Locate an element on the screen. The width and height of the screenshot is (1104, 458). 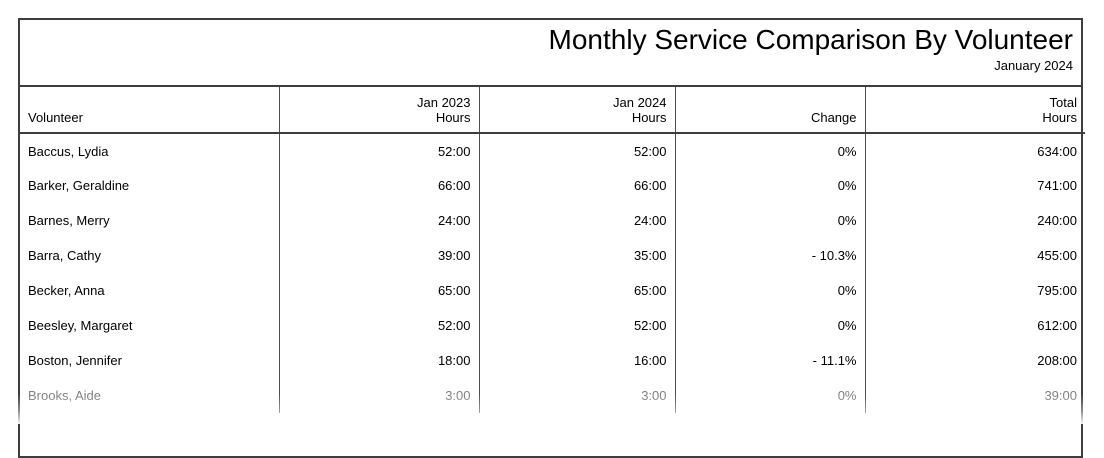
total-hours-cell: 39:00 is located at coordinates (975, 395).